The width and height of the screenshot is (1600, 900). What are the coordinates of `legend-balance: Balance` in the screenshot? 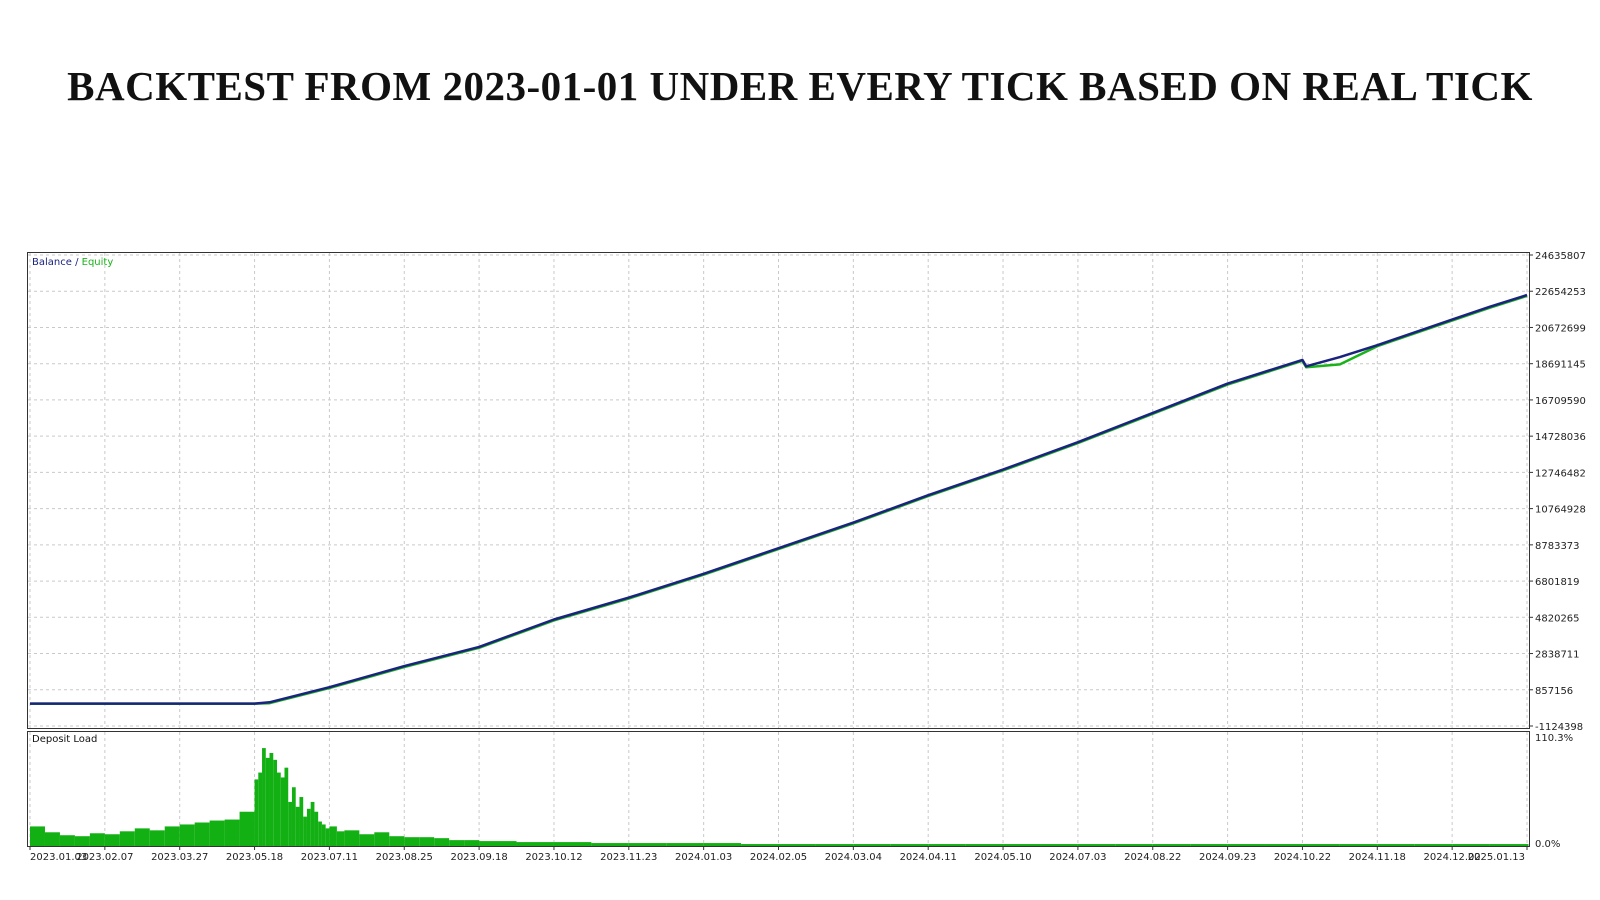 It's located at (52, 262).